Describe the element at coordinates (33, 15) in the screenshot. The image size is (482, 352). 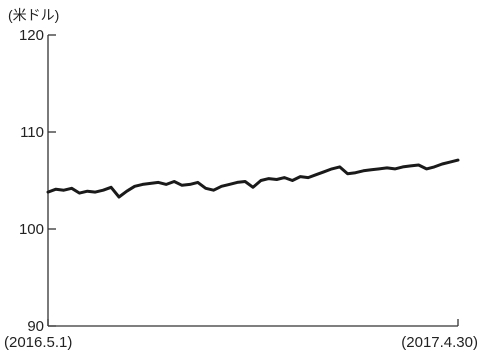
I see `unit-label: (米ドル)` at that location.